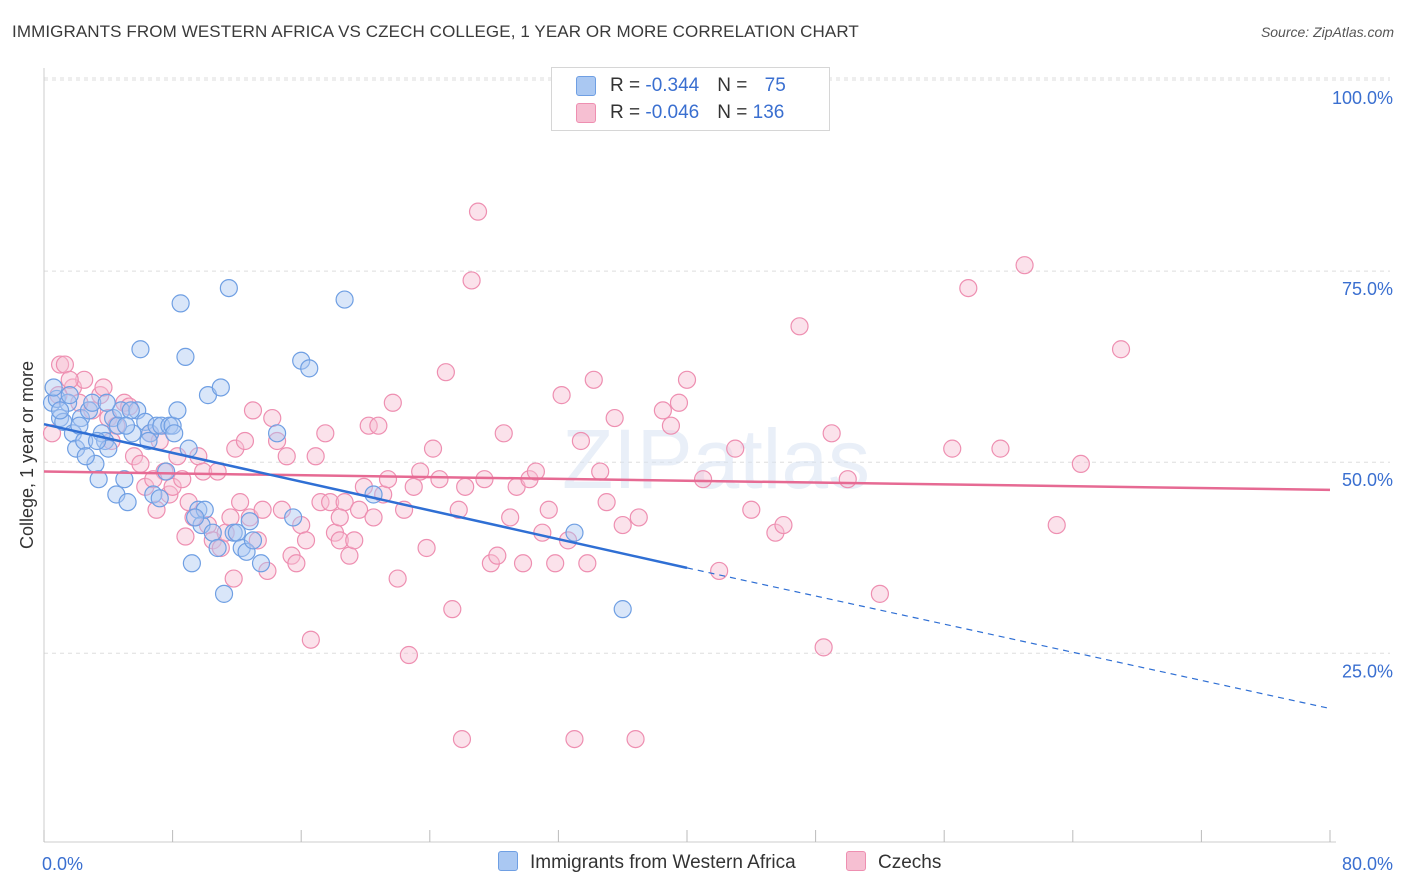 This screenshot has height=892, width=1406. I want to click on series-name: Immigrants from Western Africa, so click(663, 862).